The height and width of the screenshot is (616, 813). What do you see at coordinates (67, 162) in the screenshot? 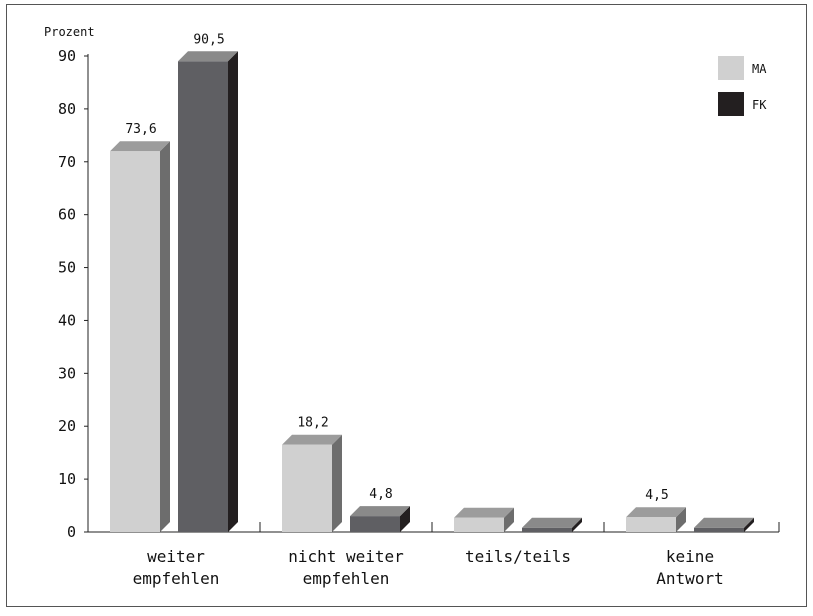
I see `y-tick-label: 70` at bounding box center [67, 162].